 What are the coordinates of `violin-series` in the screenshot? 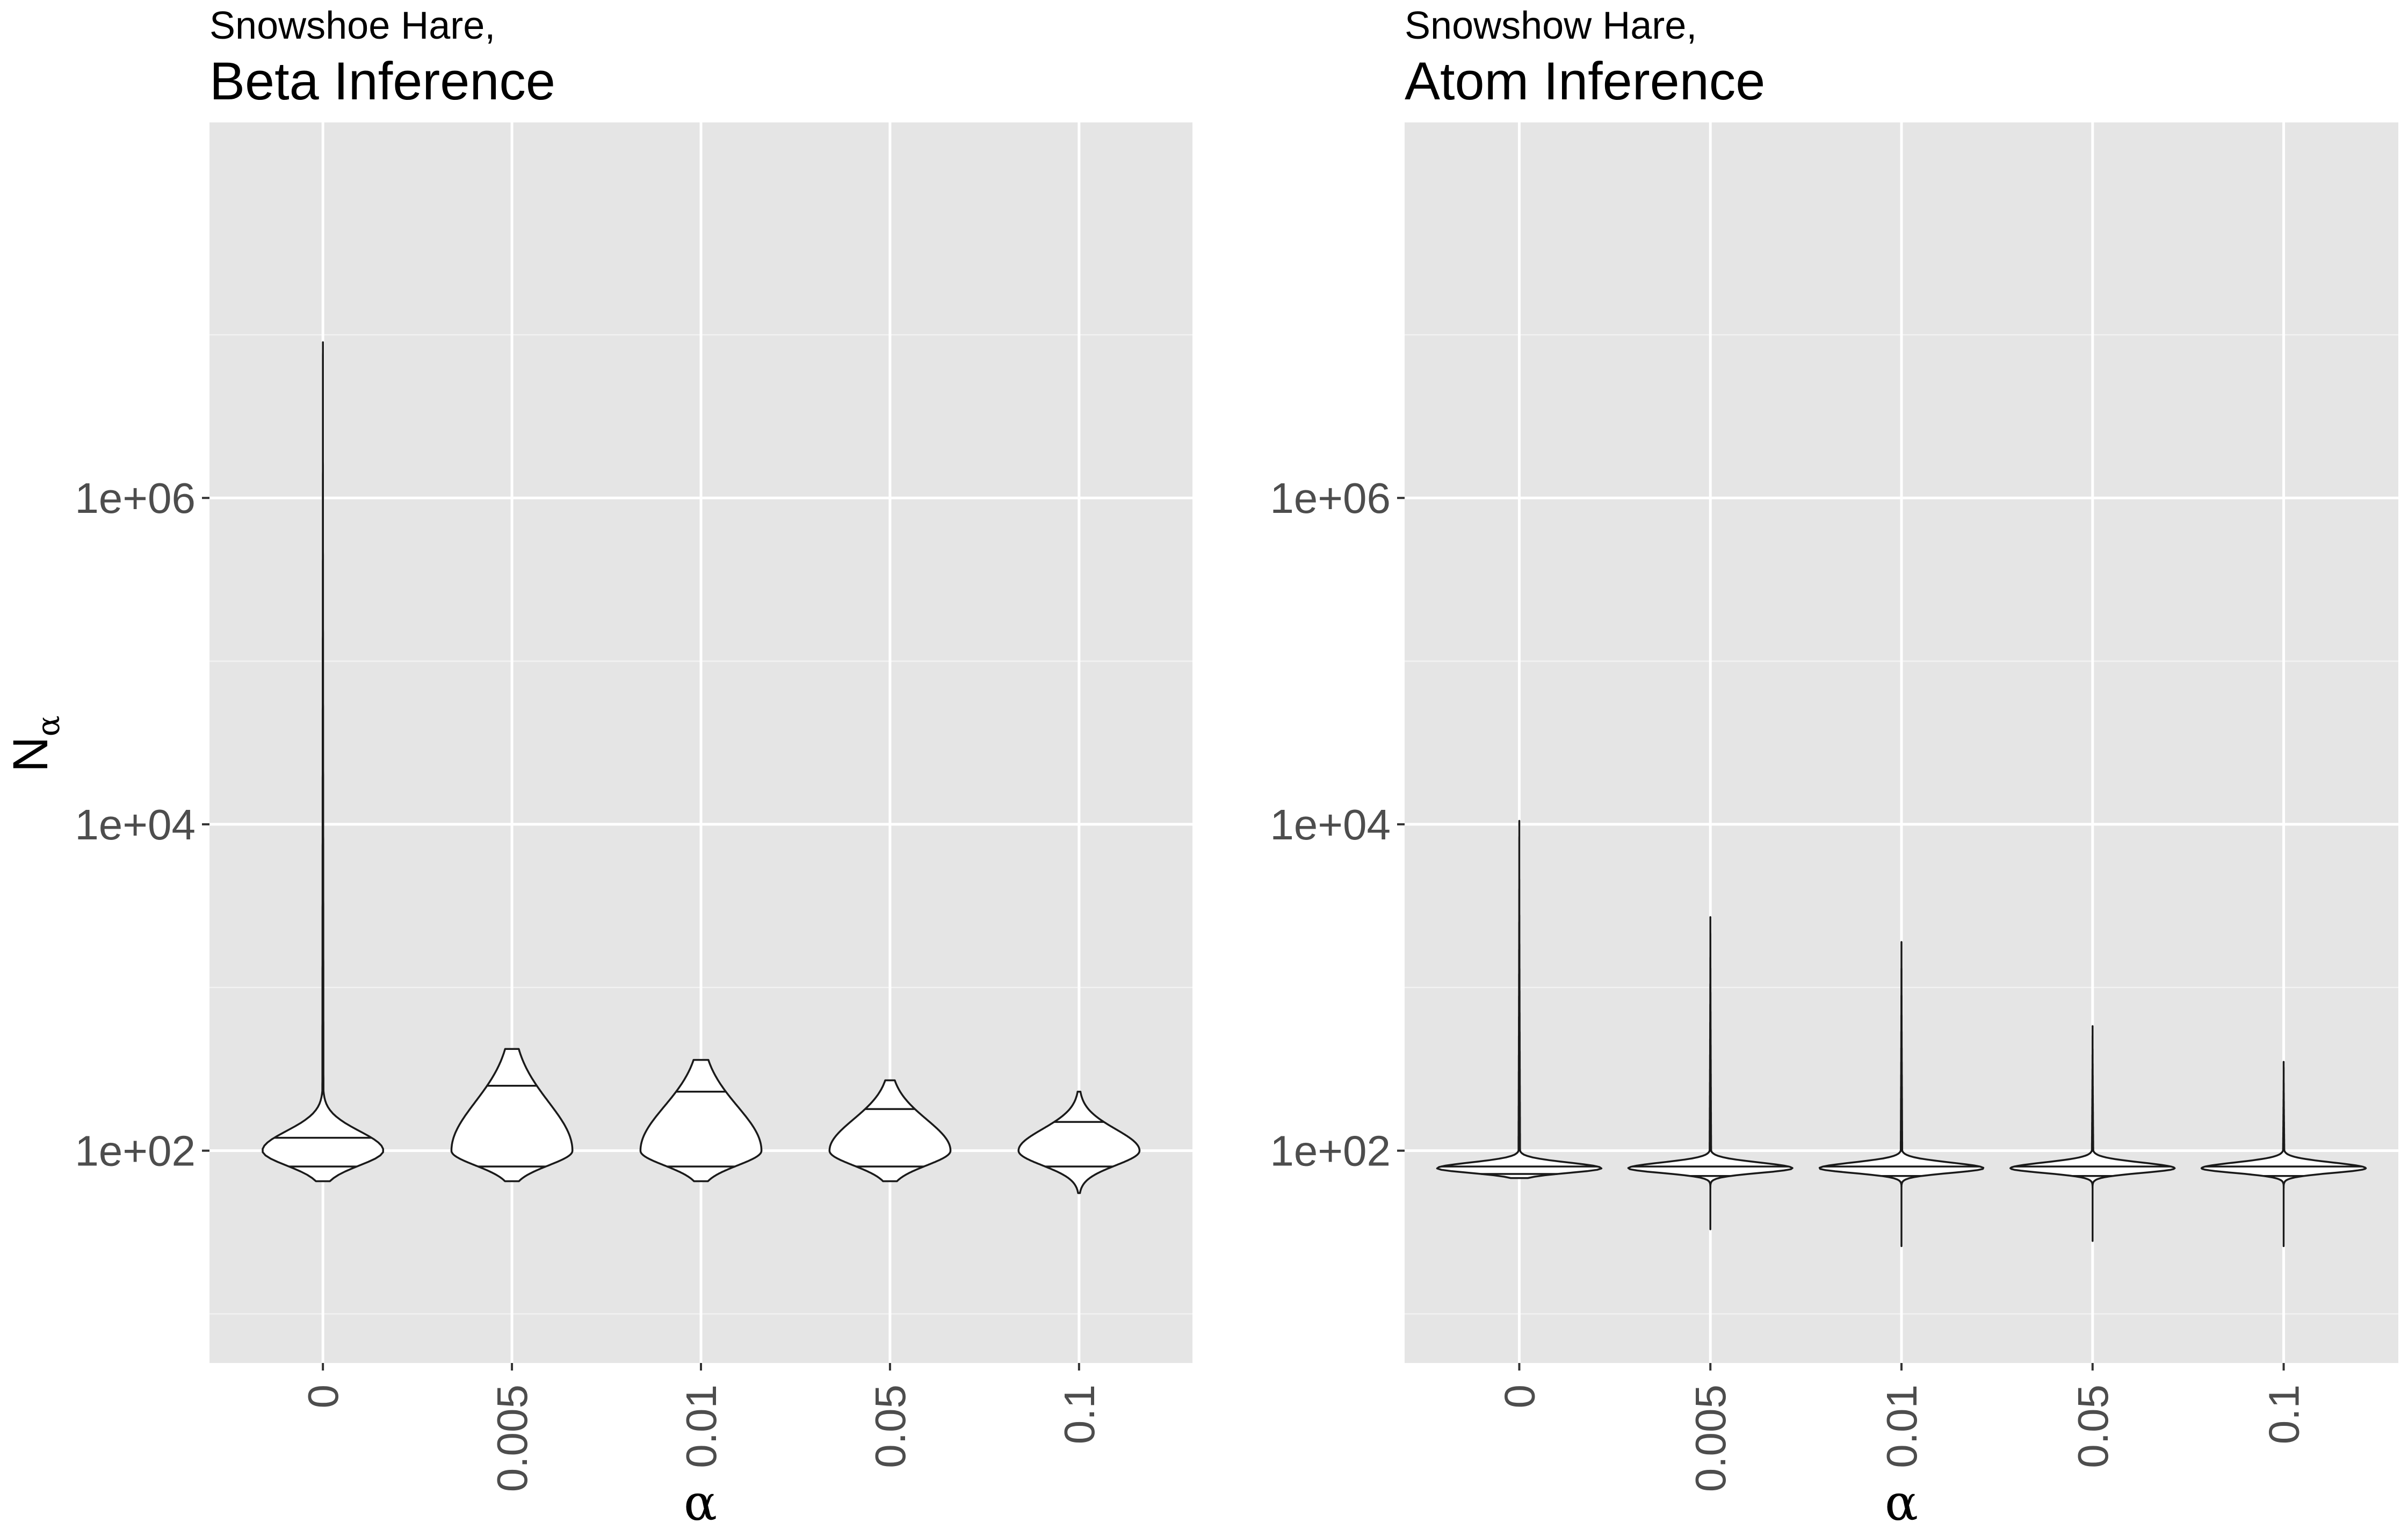 It's located at (1901, 1034).